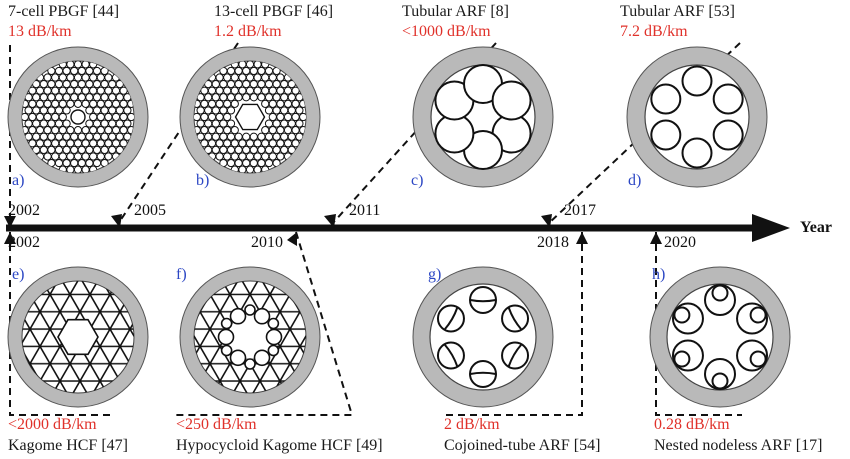 The image size is (850, 459). I want to click on nested-nodeless-arf-cross-section, so click(720, 337).